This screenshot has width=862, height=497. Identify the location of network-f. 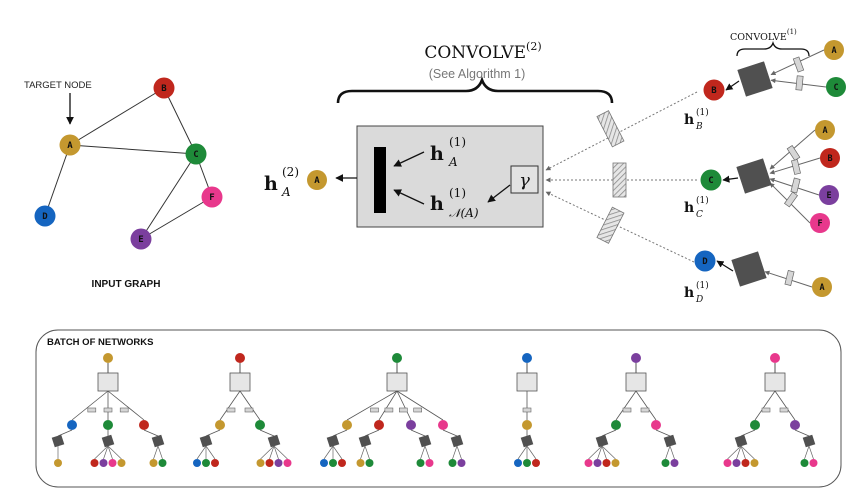
(770, 410).